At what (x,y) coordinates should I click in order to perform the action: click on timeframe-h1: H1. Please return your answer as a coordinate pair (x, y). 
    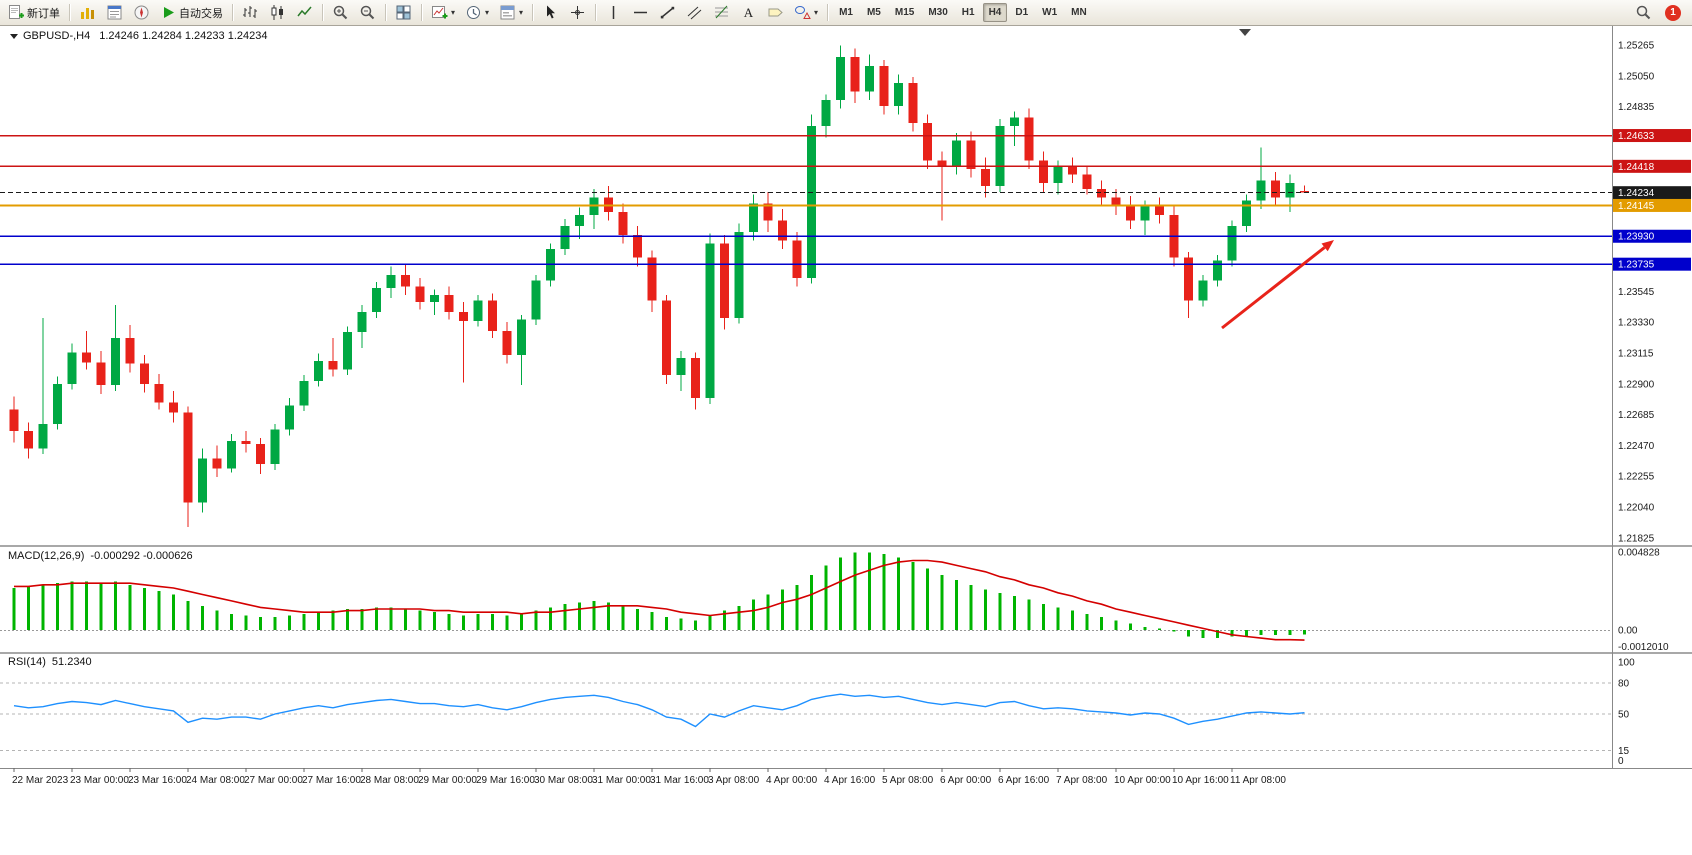
    Looking at the image, I should click on (968, 12).